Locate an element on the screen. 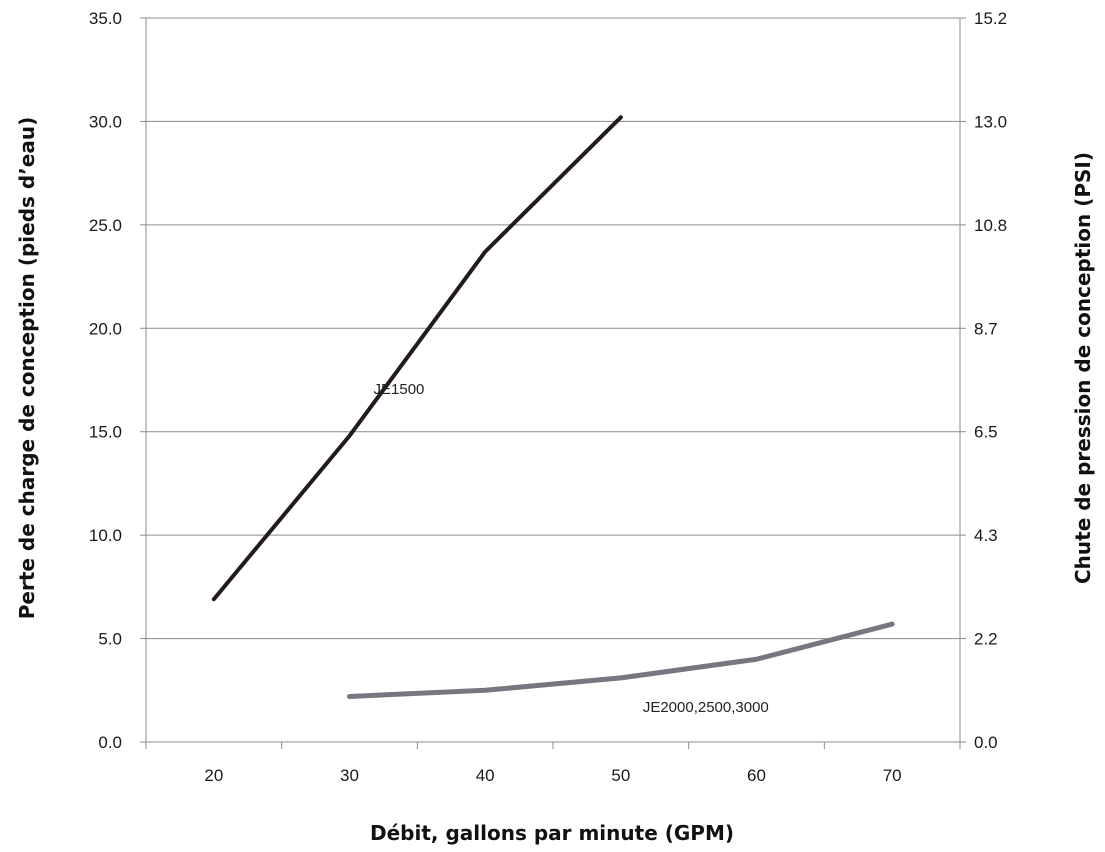 The height and width of the screenshot is (852, 1105). y-left-tick-label: 25.0 is located at coordinates (105, 225).